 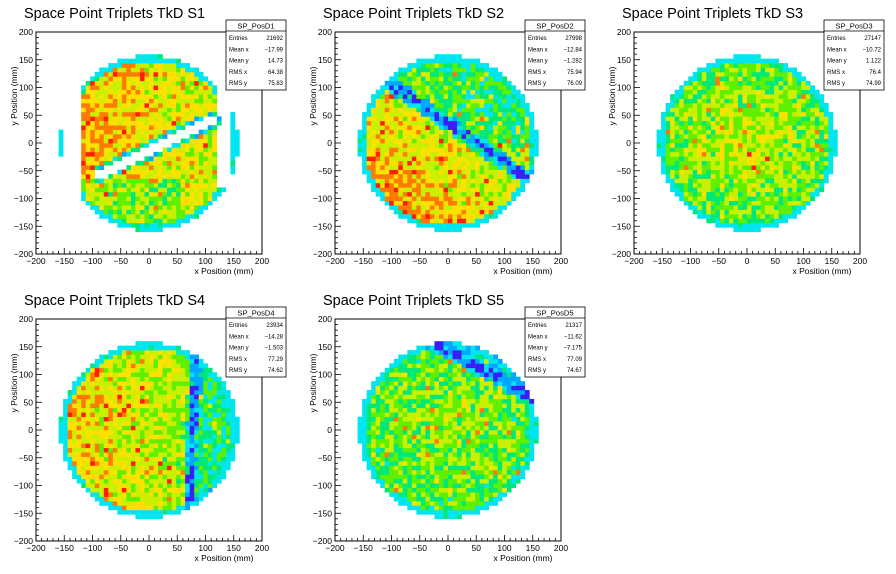 I want to click on y-tick-label: −100, so click(x=621, y=199).